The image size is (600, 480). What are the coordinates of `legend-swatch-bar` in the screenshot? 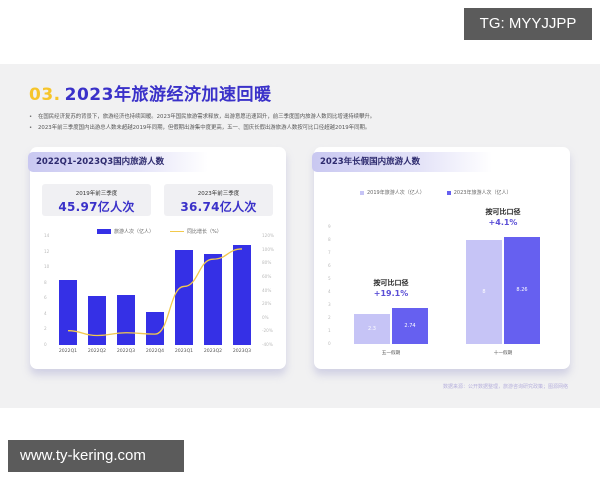 It's located at (104, 231).